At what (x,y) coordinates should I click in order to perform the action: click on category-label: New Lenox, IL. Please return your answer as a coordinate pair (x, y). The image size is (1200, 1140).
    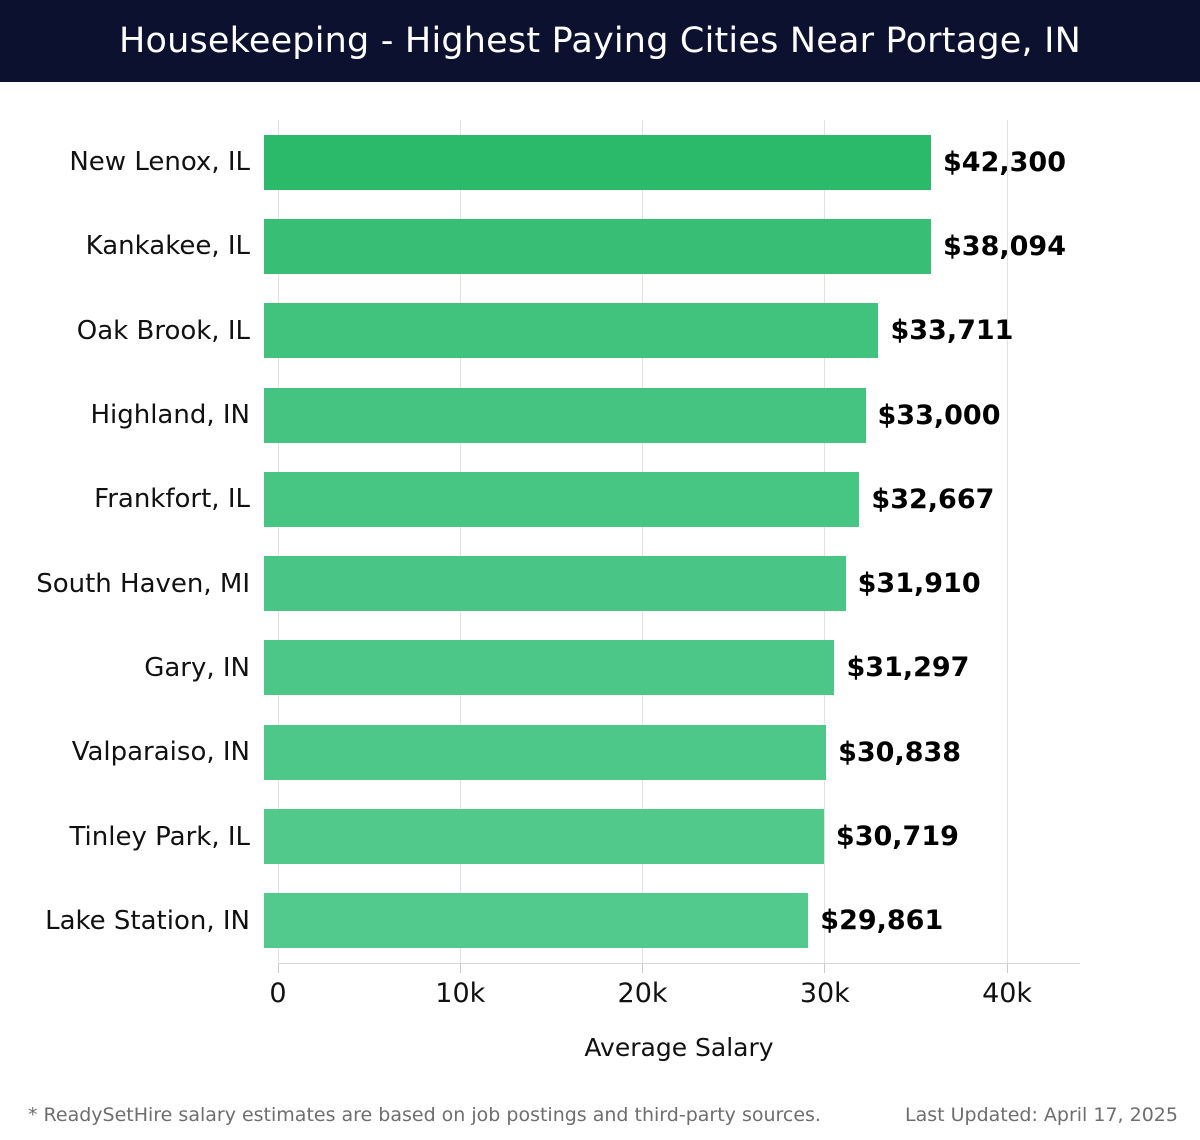
    Looking at the image, I should click on (159, 162).